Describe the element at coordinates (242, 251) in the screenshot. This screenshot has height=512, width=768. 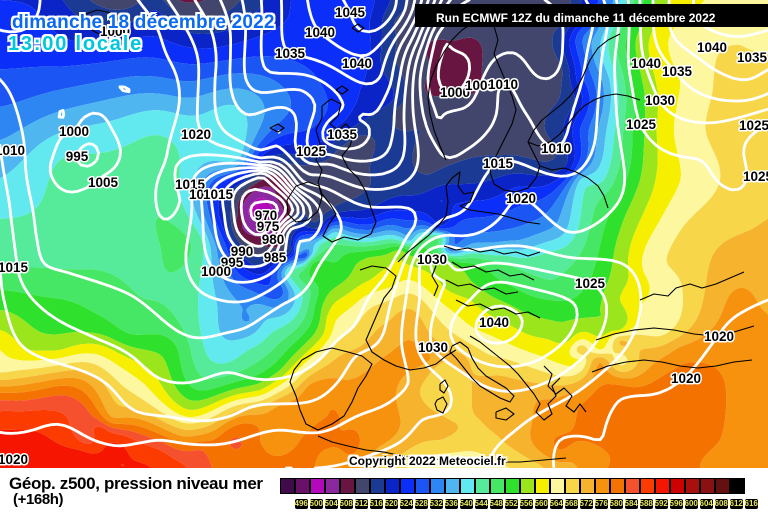
I see `svg-text: 990` at that location.